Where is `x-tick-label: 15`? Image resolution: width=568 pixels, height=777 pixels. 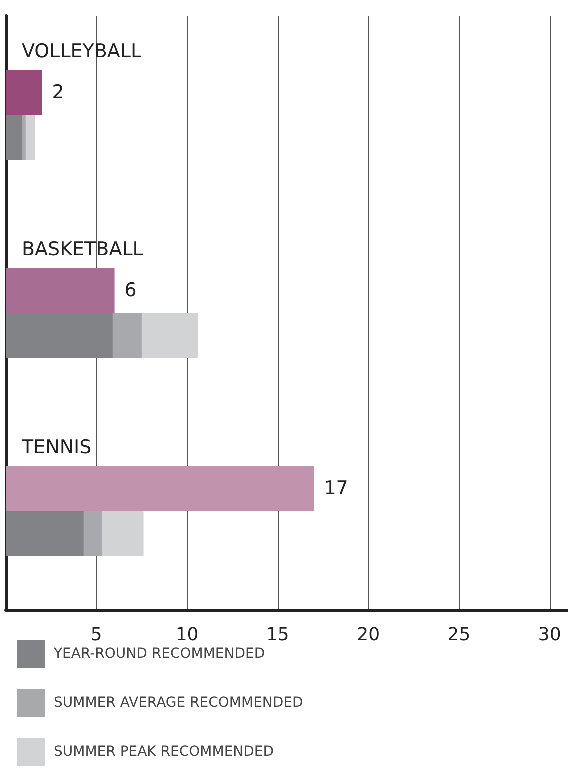 x-tick-label: 15 is located at coordinates (278, 635).